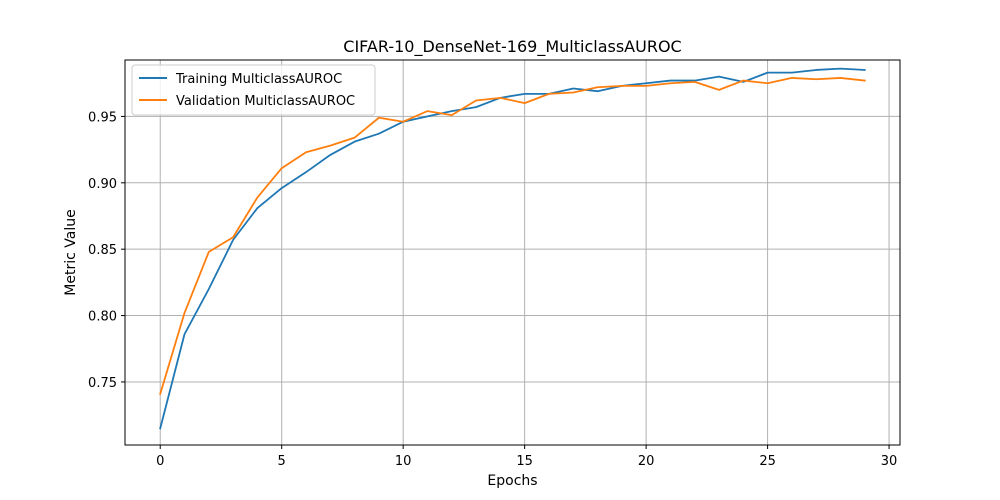 Image resolution: width=1000 pixels, height=500 pixels. I want to click on x-tick-label: 20, so click(646, 461).